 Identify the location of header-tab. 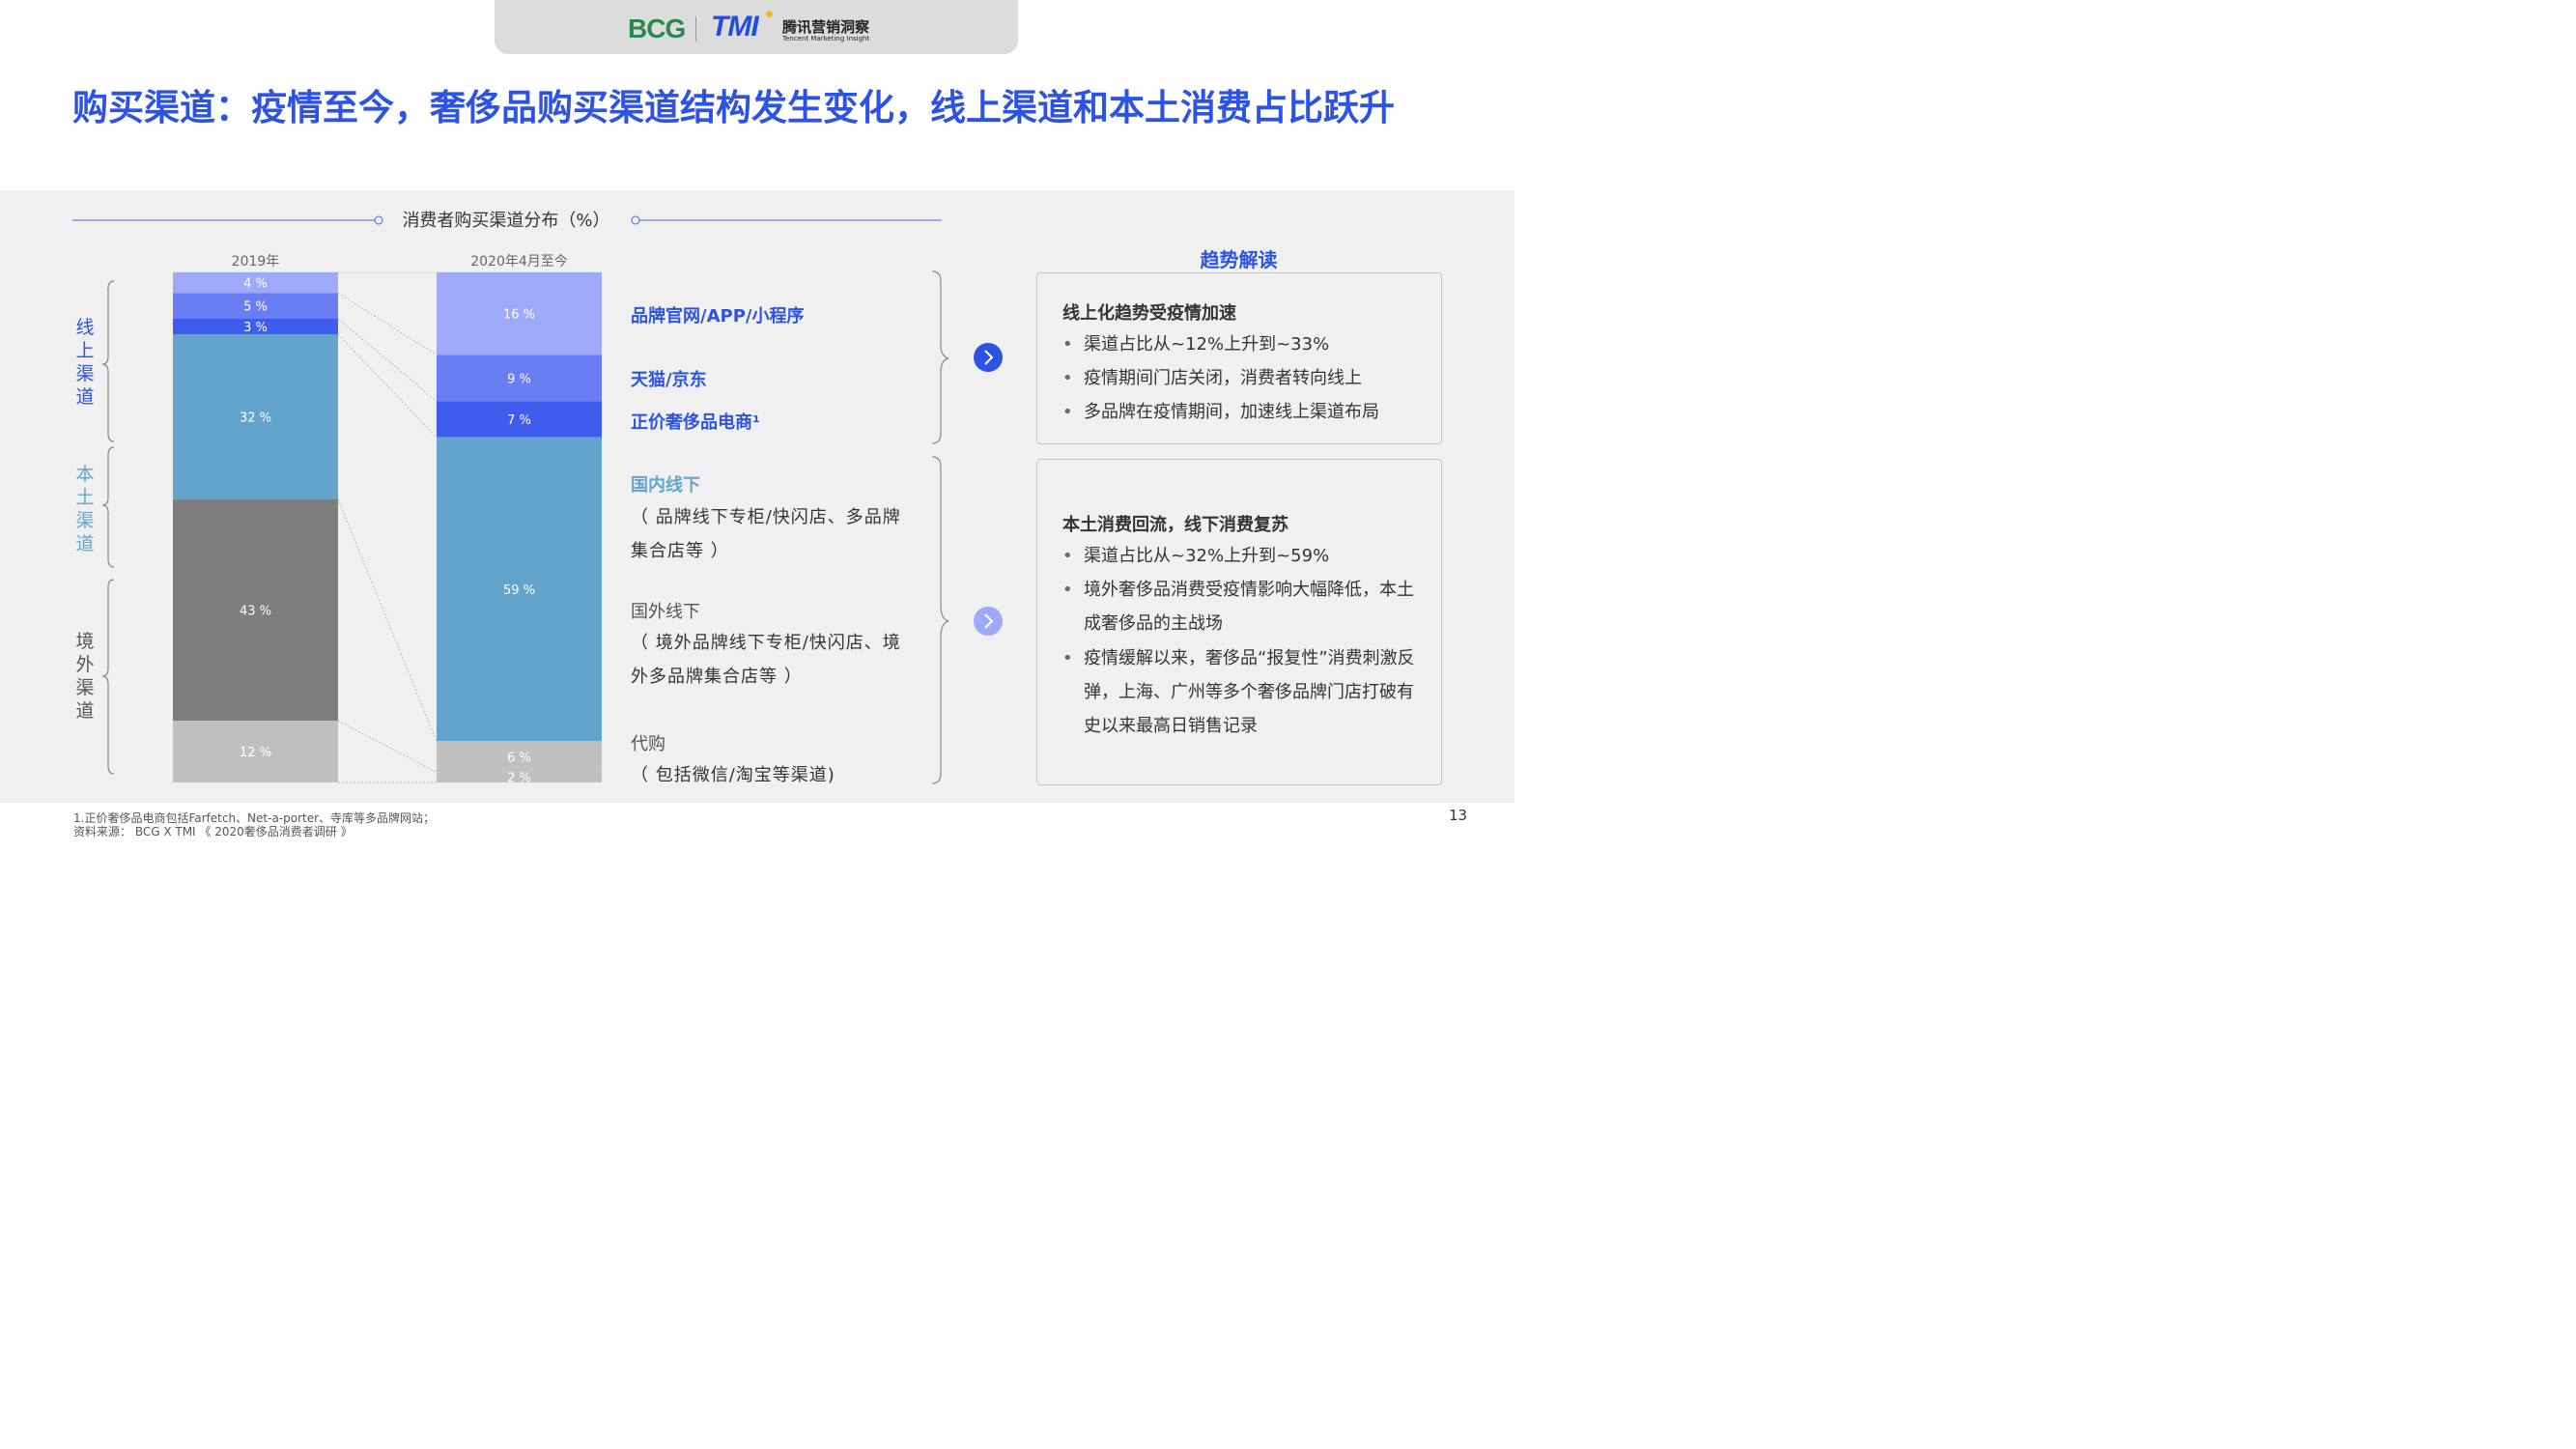
(756, 27).